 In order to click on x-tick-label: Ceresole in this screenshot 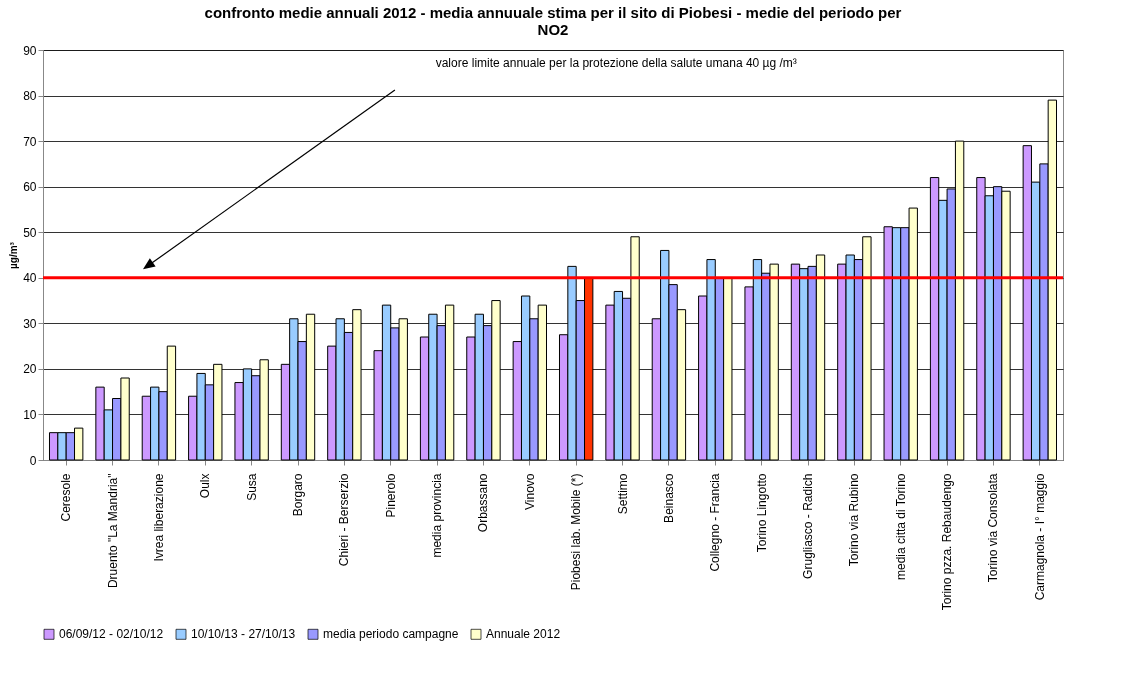, I will do `click(66, 497)`.